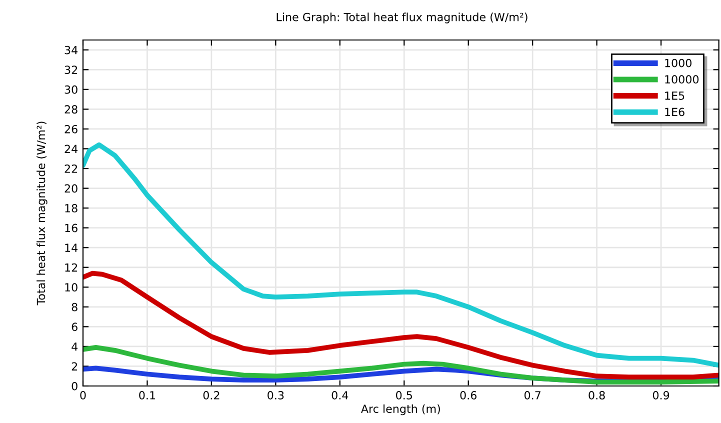 The width and height of the screenshot is (721, 423). I want to click on legend-label: 10000, so click(682, 79).